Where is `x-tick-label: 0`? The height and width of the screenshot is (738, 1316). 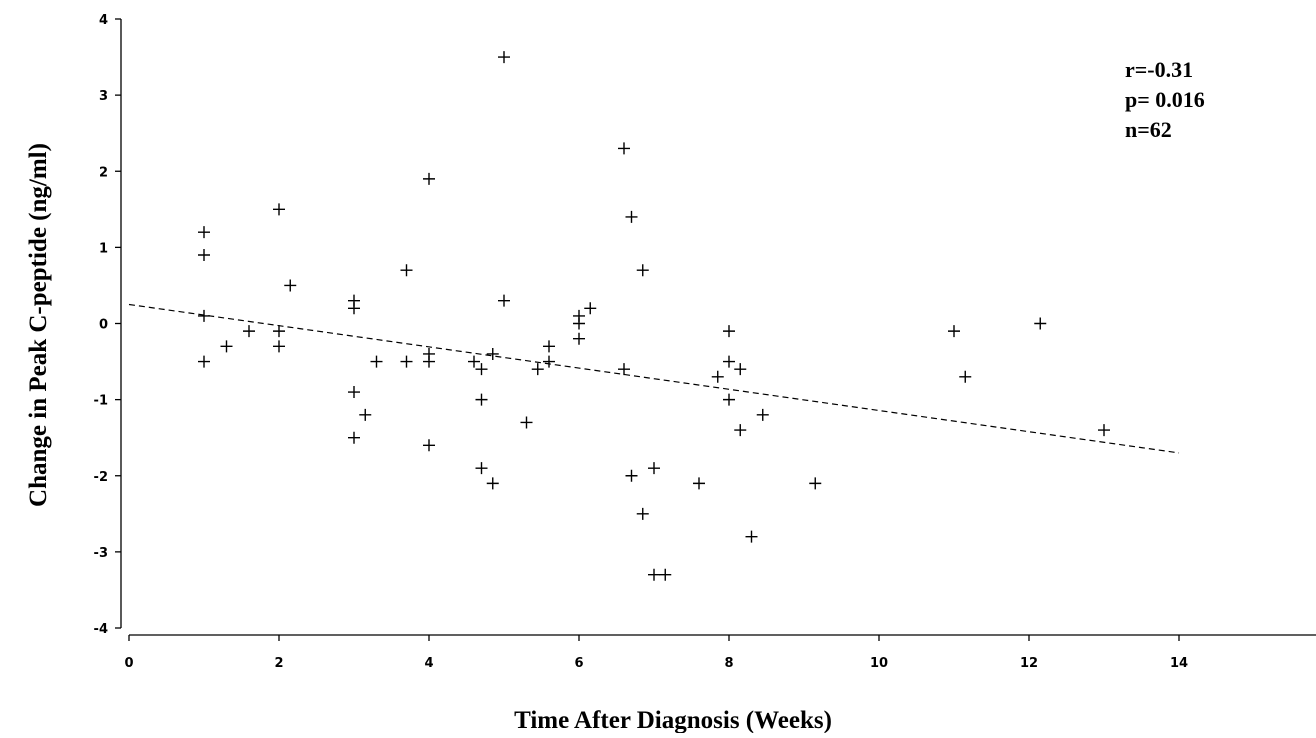
x-tick-label: 0 is located at coordinates (128, 663).